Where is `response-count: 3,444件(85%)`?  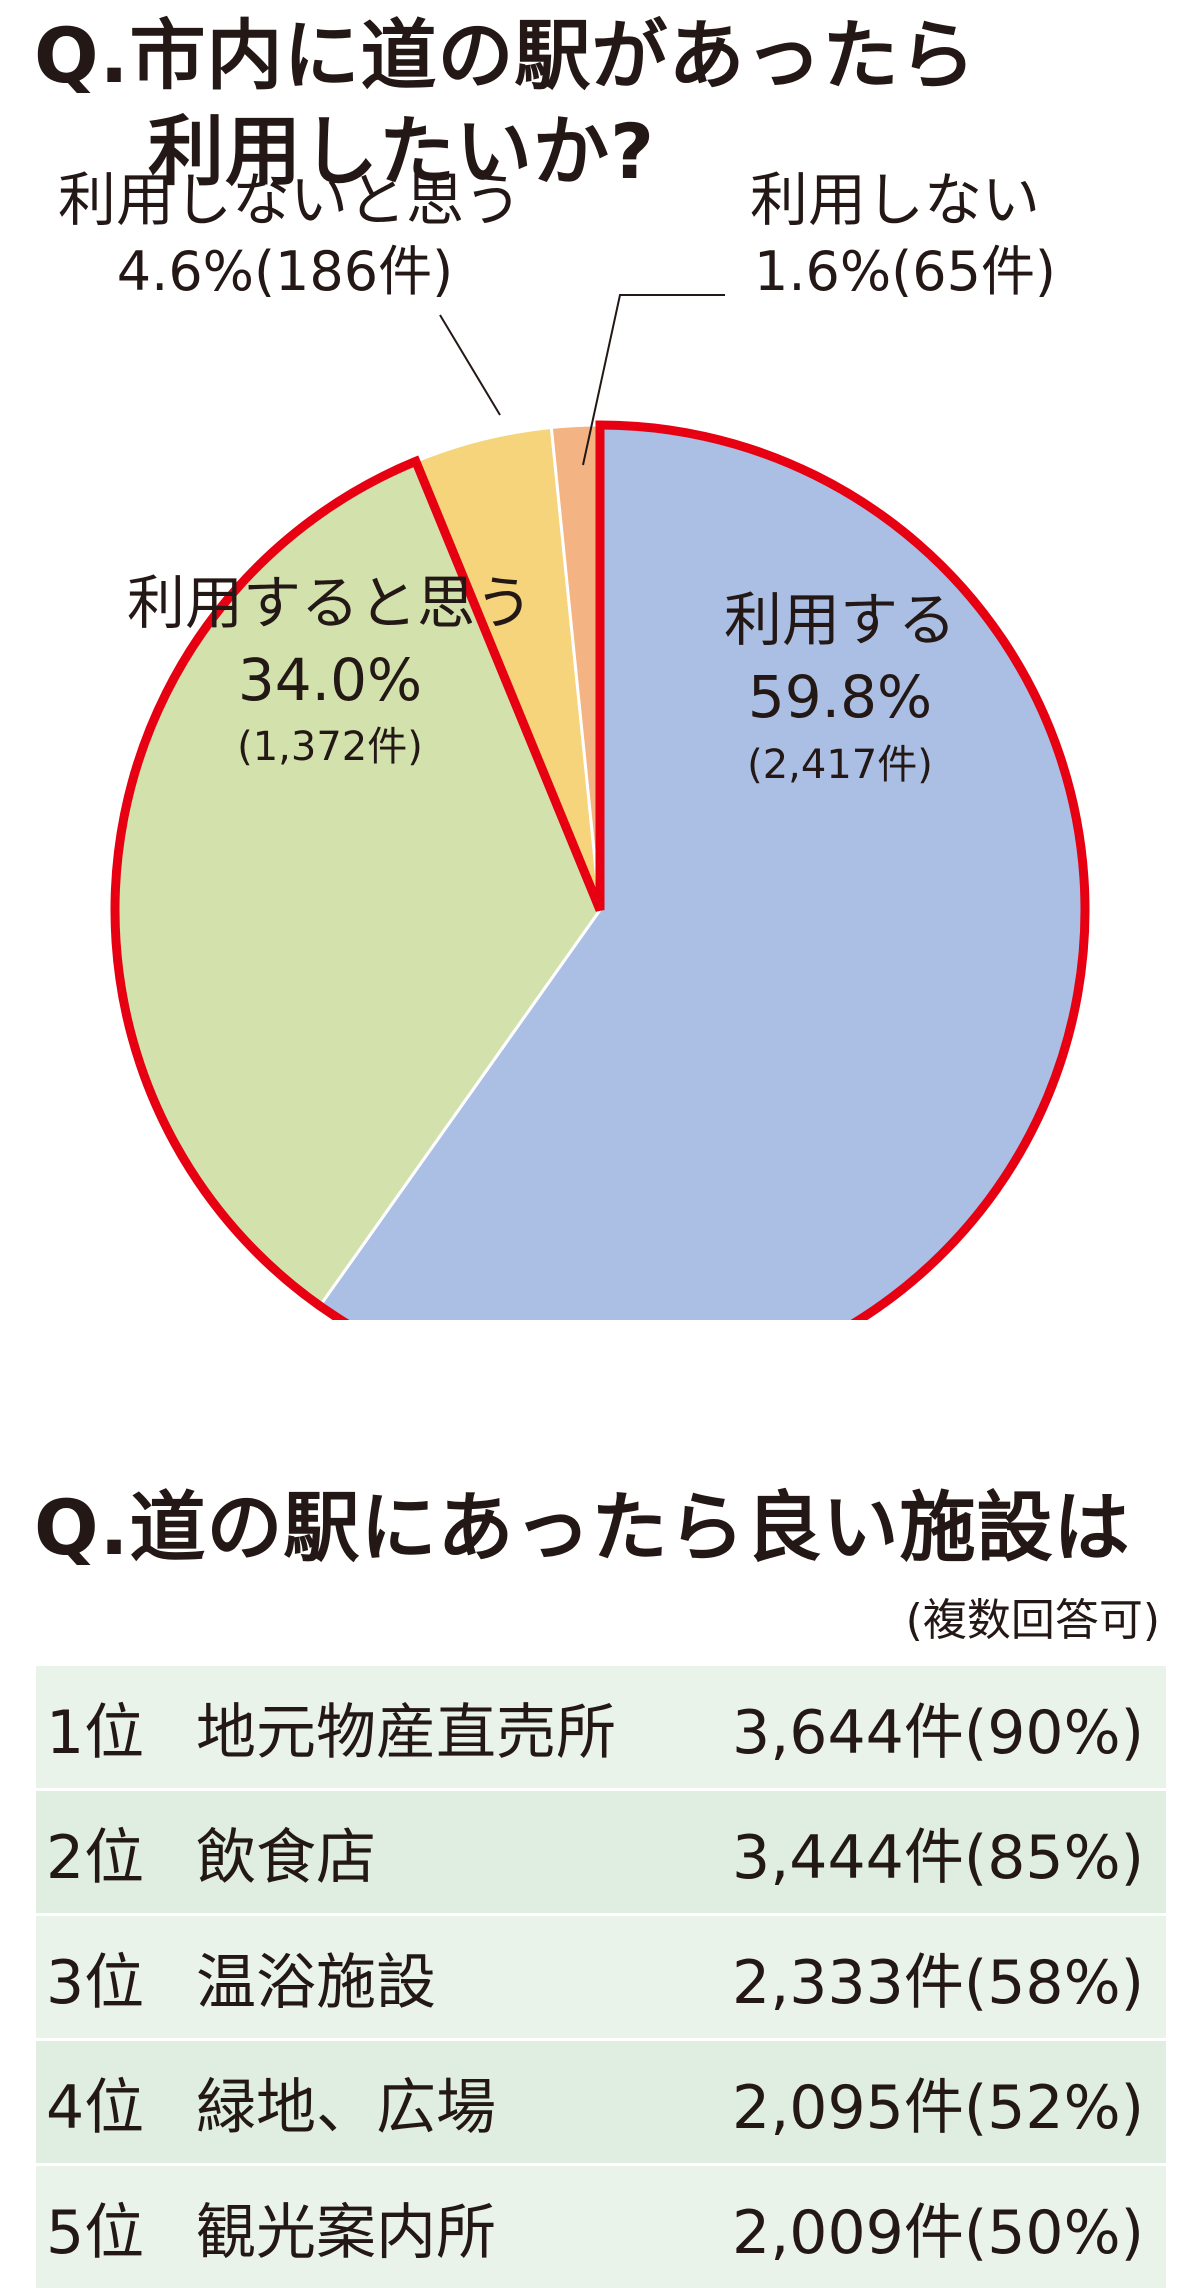 response-count: 3,444件(85%) is located at coordinates (938, 1857).